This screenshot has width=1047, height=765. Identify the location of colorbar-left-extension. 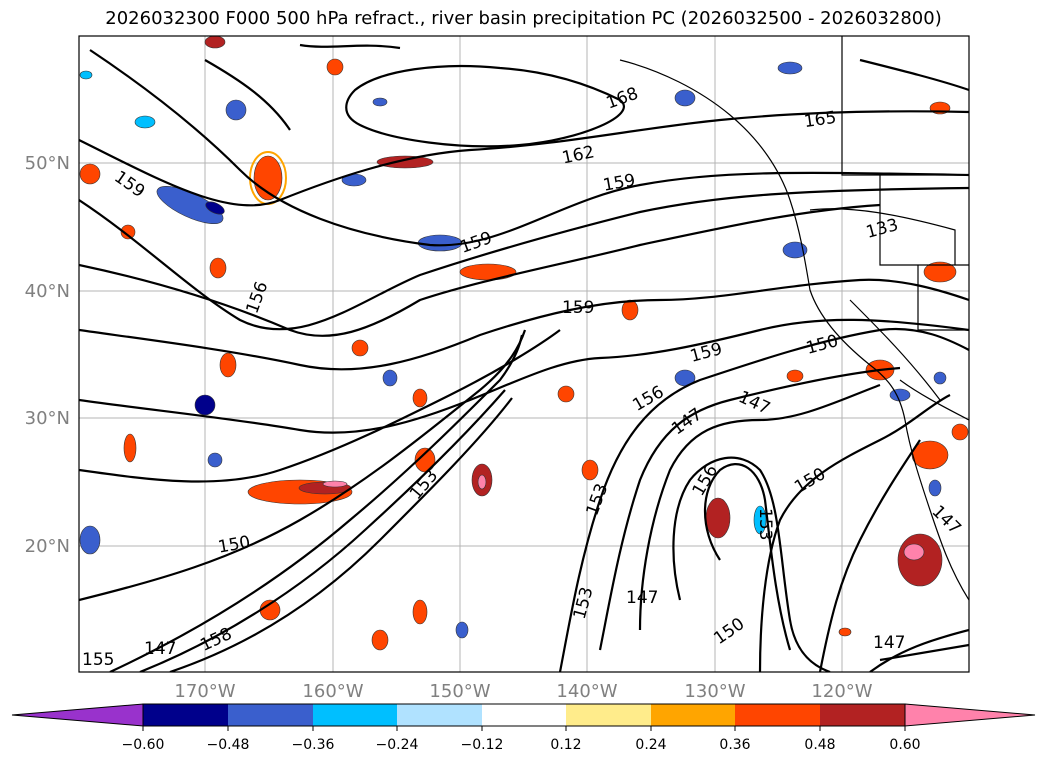
(77, 715).